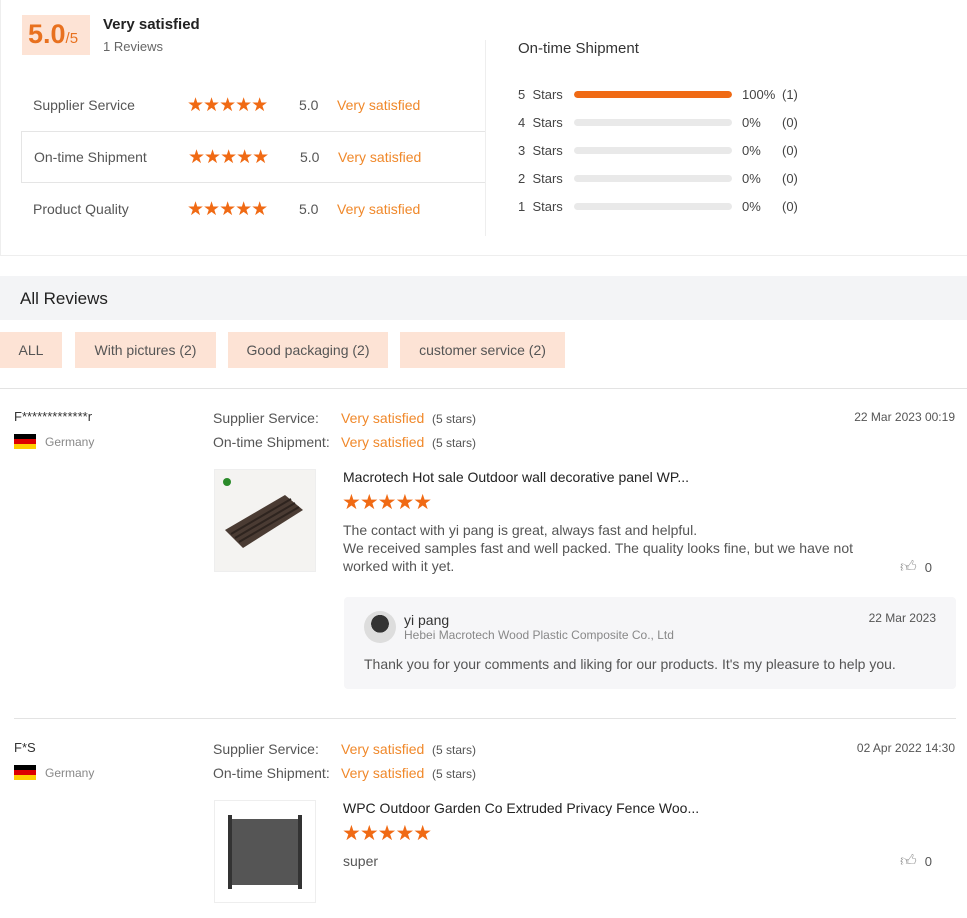  Describe the element at coordinates (25, 747) in the screenshot. I see `reviewer-name: F*S` at that location.